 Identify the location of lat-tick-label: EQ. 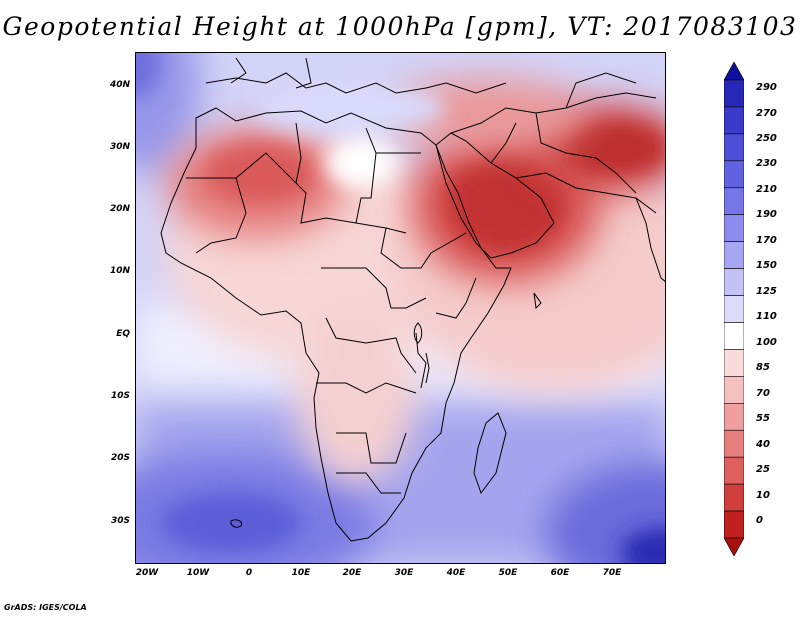
(123, 334).